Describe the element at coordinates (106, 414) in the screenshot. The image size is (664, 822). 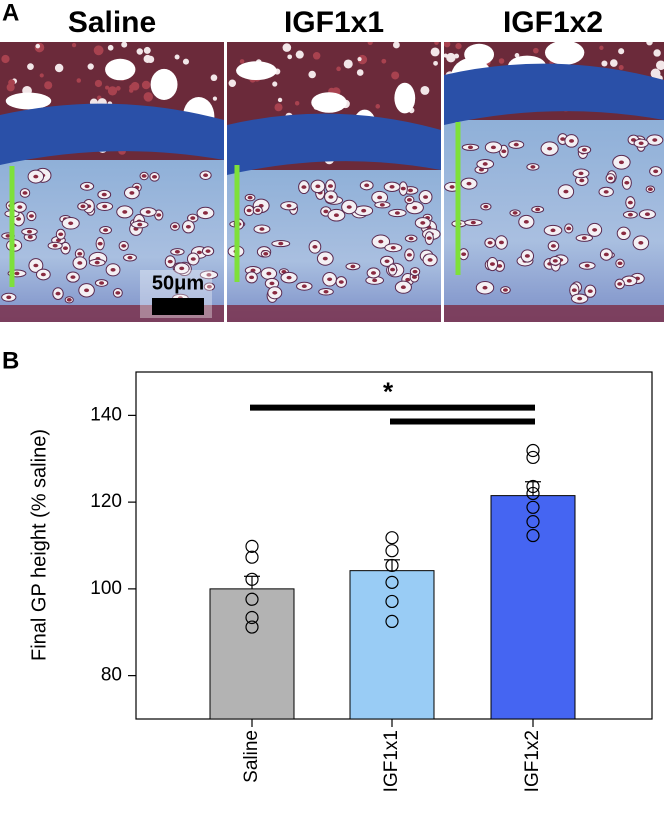
I see `y-tick-label: 140` at that location.